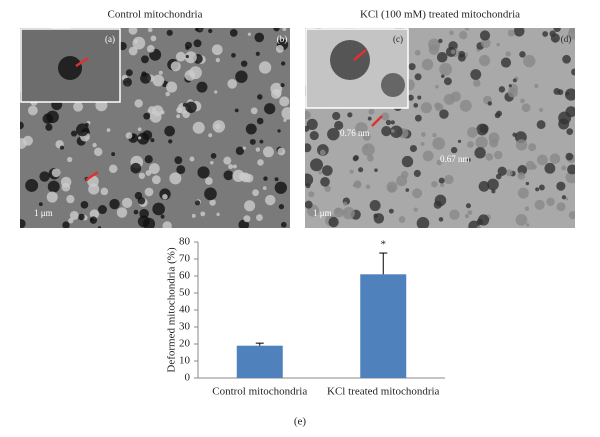 The height and width of the screenshot is (437, 600). What do you see at coordinates (185, 276) in the screenshot?
I see `y-tick-label: 60` at bounding box center [185, 276].